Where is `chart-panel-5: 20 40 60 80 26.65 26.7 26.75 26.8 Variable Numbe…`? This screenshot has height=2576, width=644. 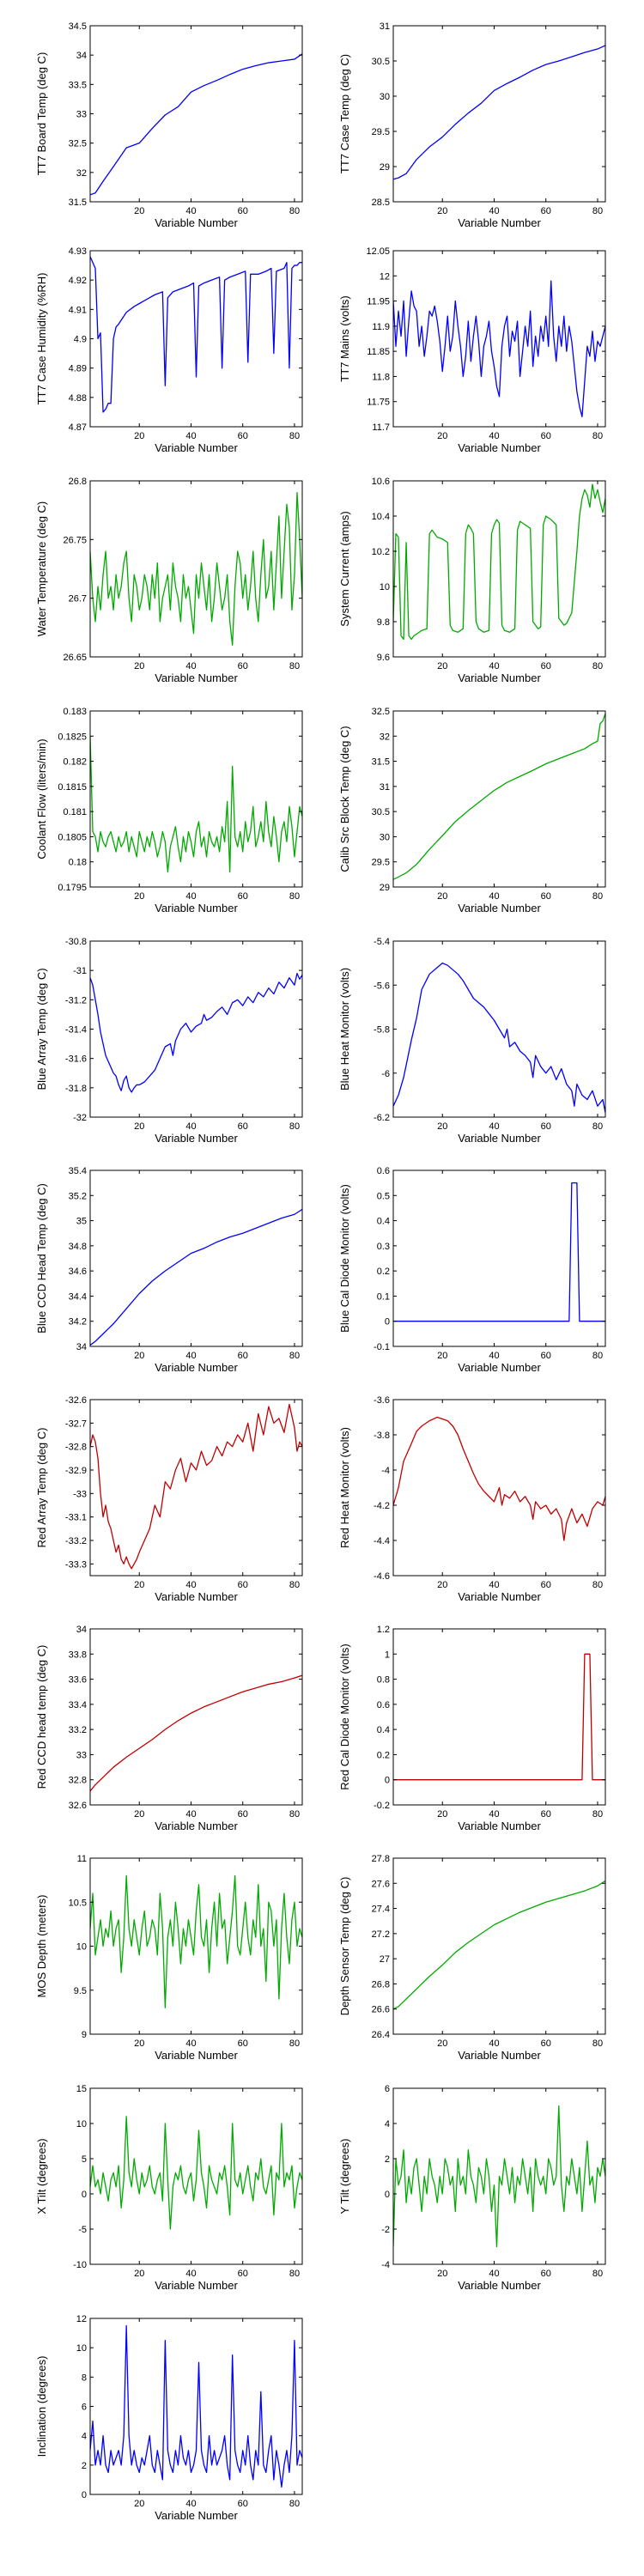 chart-panel-5: 20 40 60 80 26.65 26.7 26.75 26.8 Variable Numbe… is located at coordinates (169, 580).